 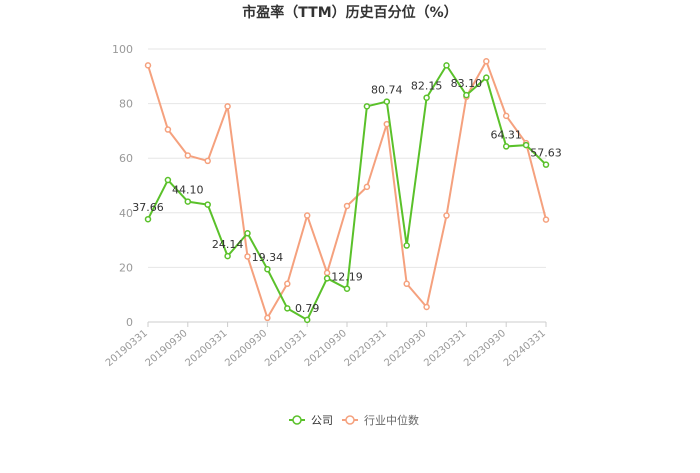 I want to click on x-tick-label: 20190930, so click(x=167, y=348).